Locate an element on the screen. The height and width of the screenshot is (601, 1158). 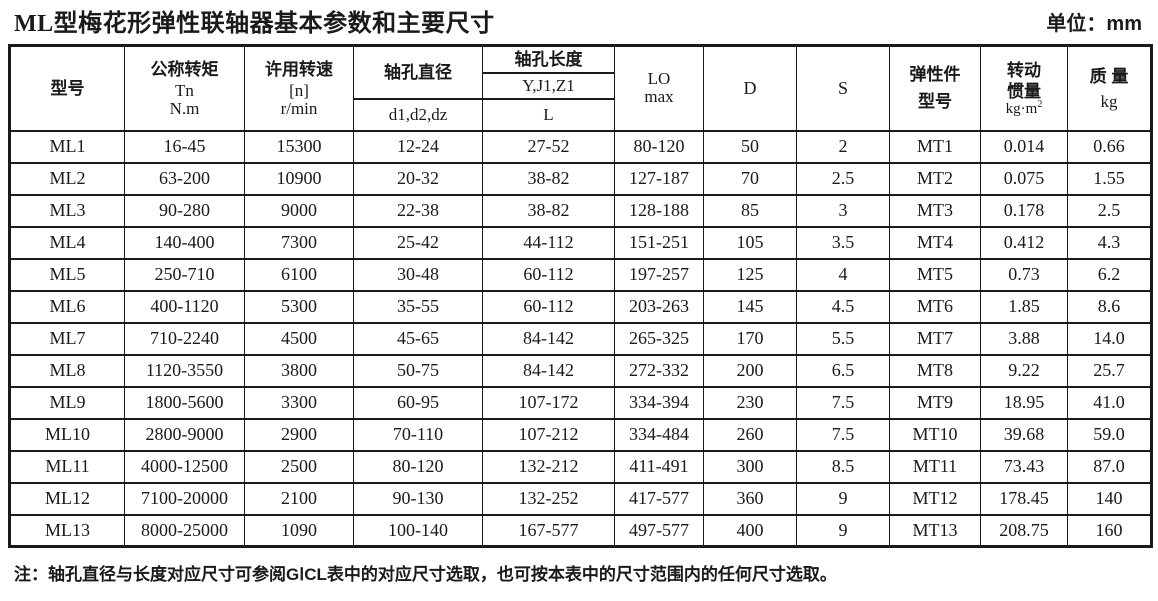
table-cell: 1.85 is located at coordinates (1024, 306).